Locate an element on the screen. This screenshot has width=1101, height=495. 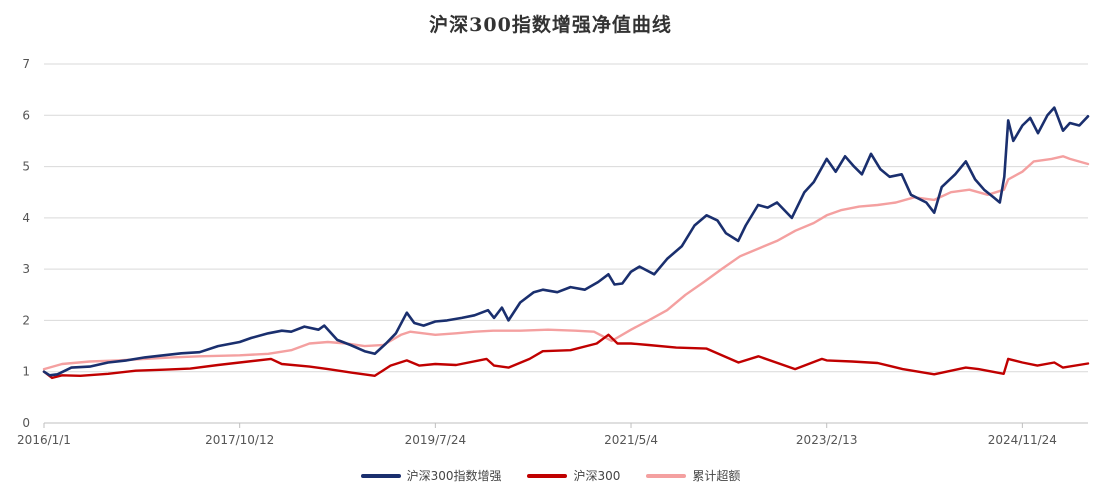
y-tick-label: 3 is located at coordinates (26, 269).